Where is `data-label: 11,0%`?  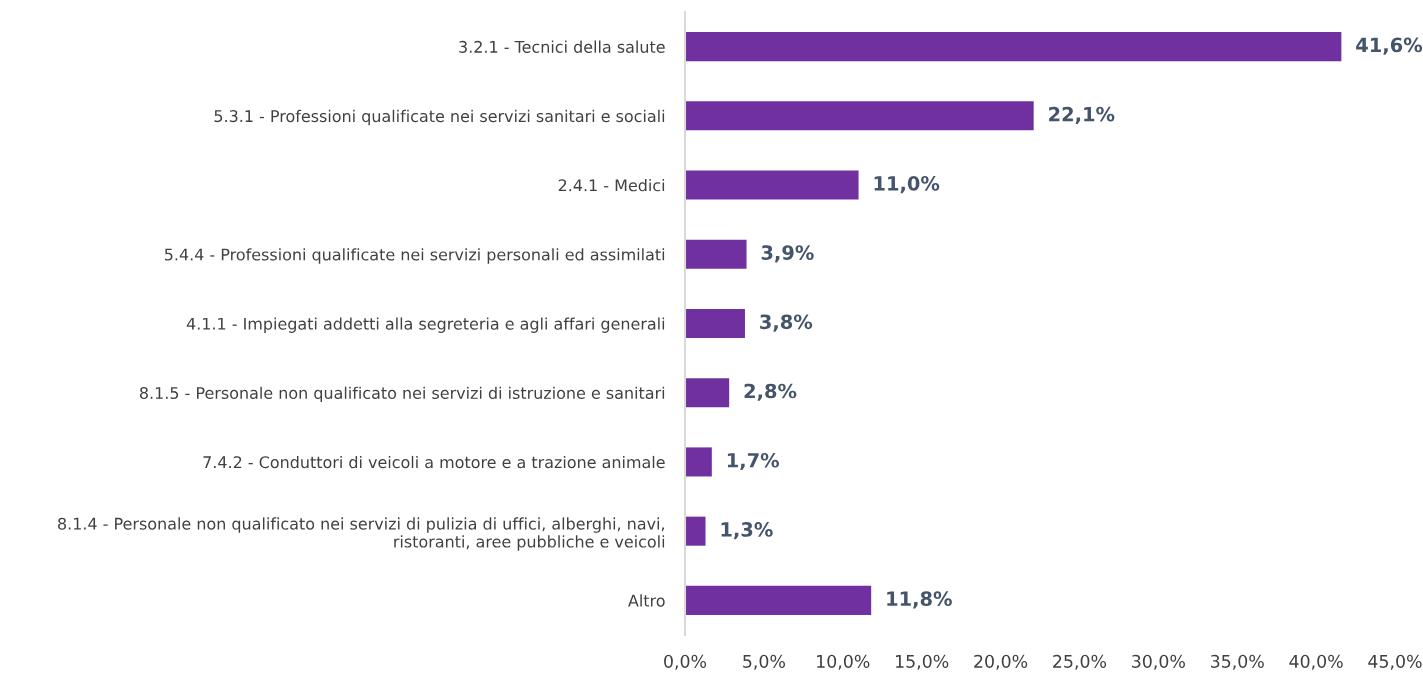
data-label: 11,0% is located at coordinates (907, 184).